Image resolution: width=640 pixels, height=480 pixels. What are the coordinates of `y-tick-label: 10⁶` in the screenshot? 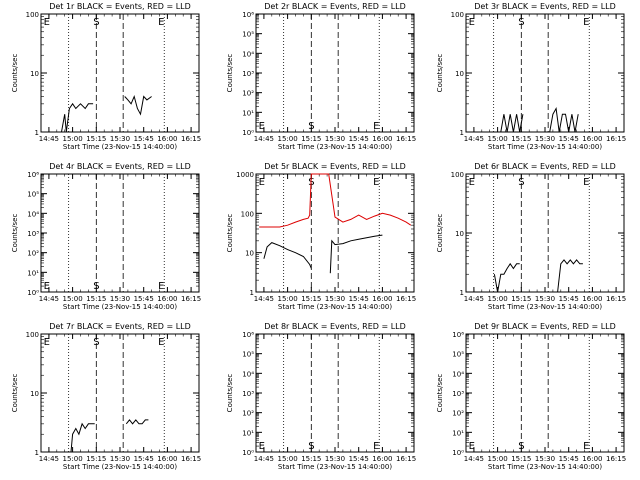 It's located at (248, 335).